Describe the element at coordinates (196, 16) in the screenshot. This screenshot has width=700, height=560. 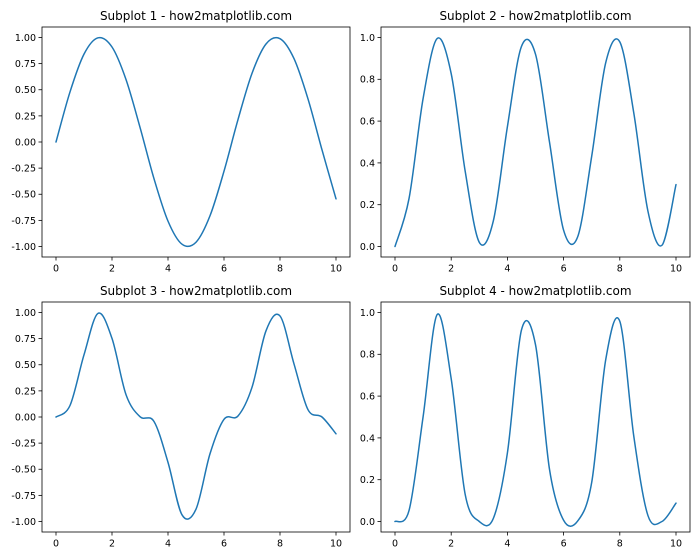
I see `subplot-title: Subplot 1 - how2matplotlib.com` at that location.